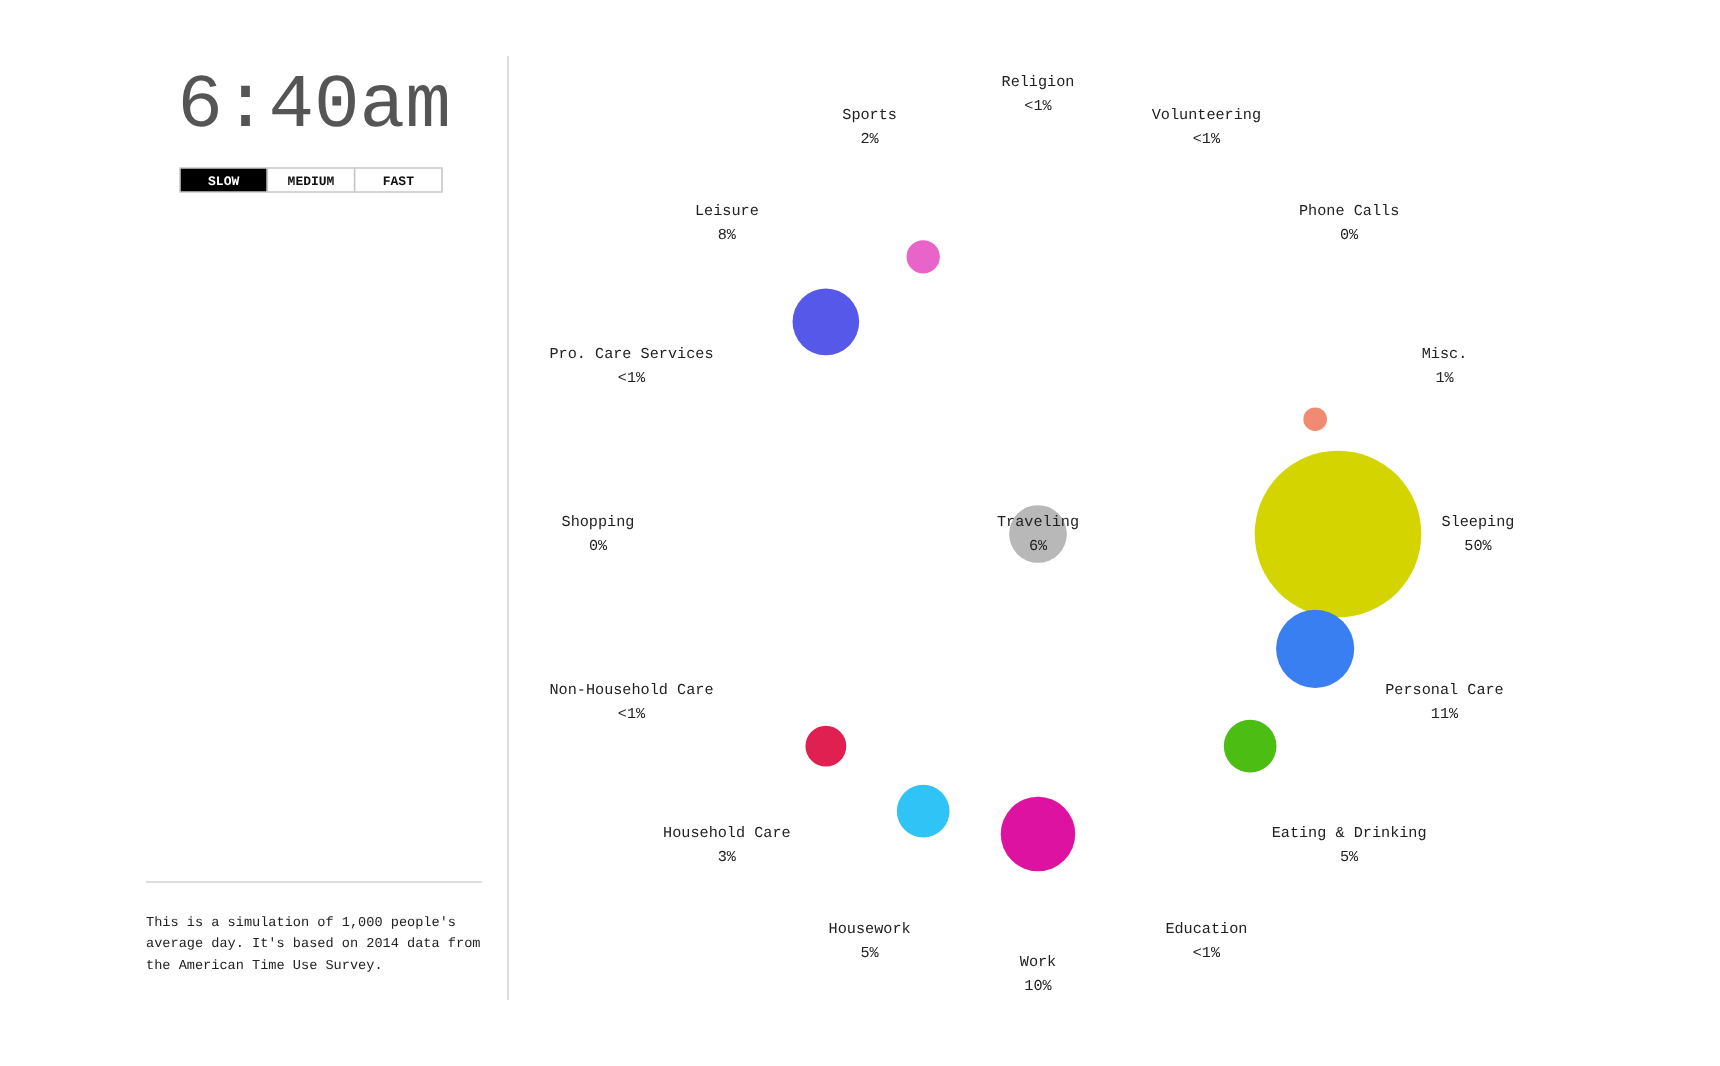 The height and width of the screenshot is (1066, 1720). What do you see at coordinates (314, 107) in the screenshot?
I see `text: 6:40am` at bounding box center [314, 107].